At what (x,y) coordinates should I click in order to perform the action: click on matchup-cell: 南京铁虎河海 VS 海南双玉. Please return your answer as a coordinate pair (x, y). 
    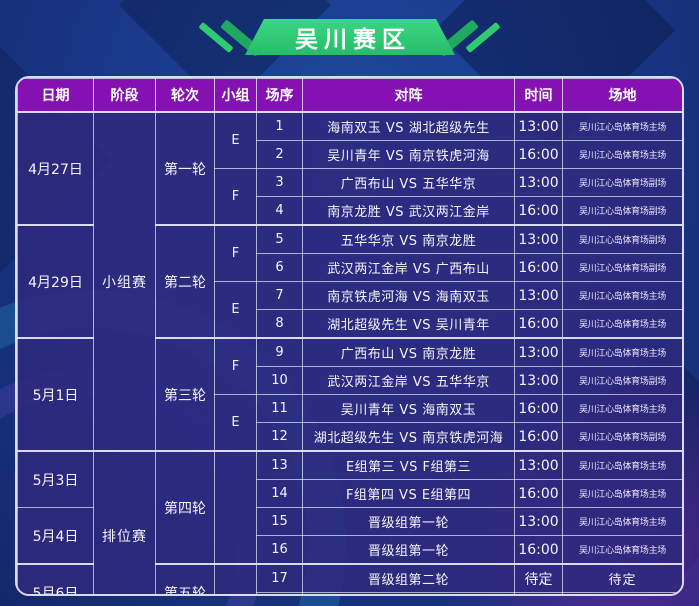
    Looking at the image, I should click on (408, 295).